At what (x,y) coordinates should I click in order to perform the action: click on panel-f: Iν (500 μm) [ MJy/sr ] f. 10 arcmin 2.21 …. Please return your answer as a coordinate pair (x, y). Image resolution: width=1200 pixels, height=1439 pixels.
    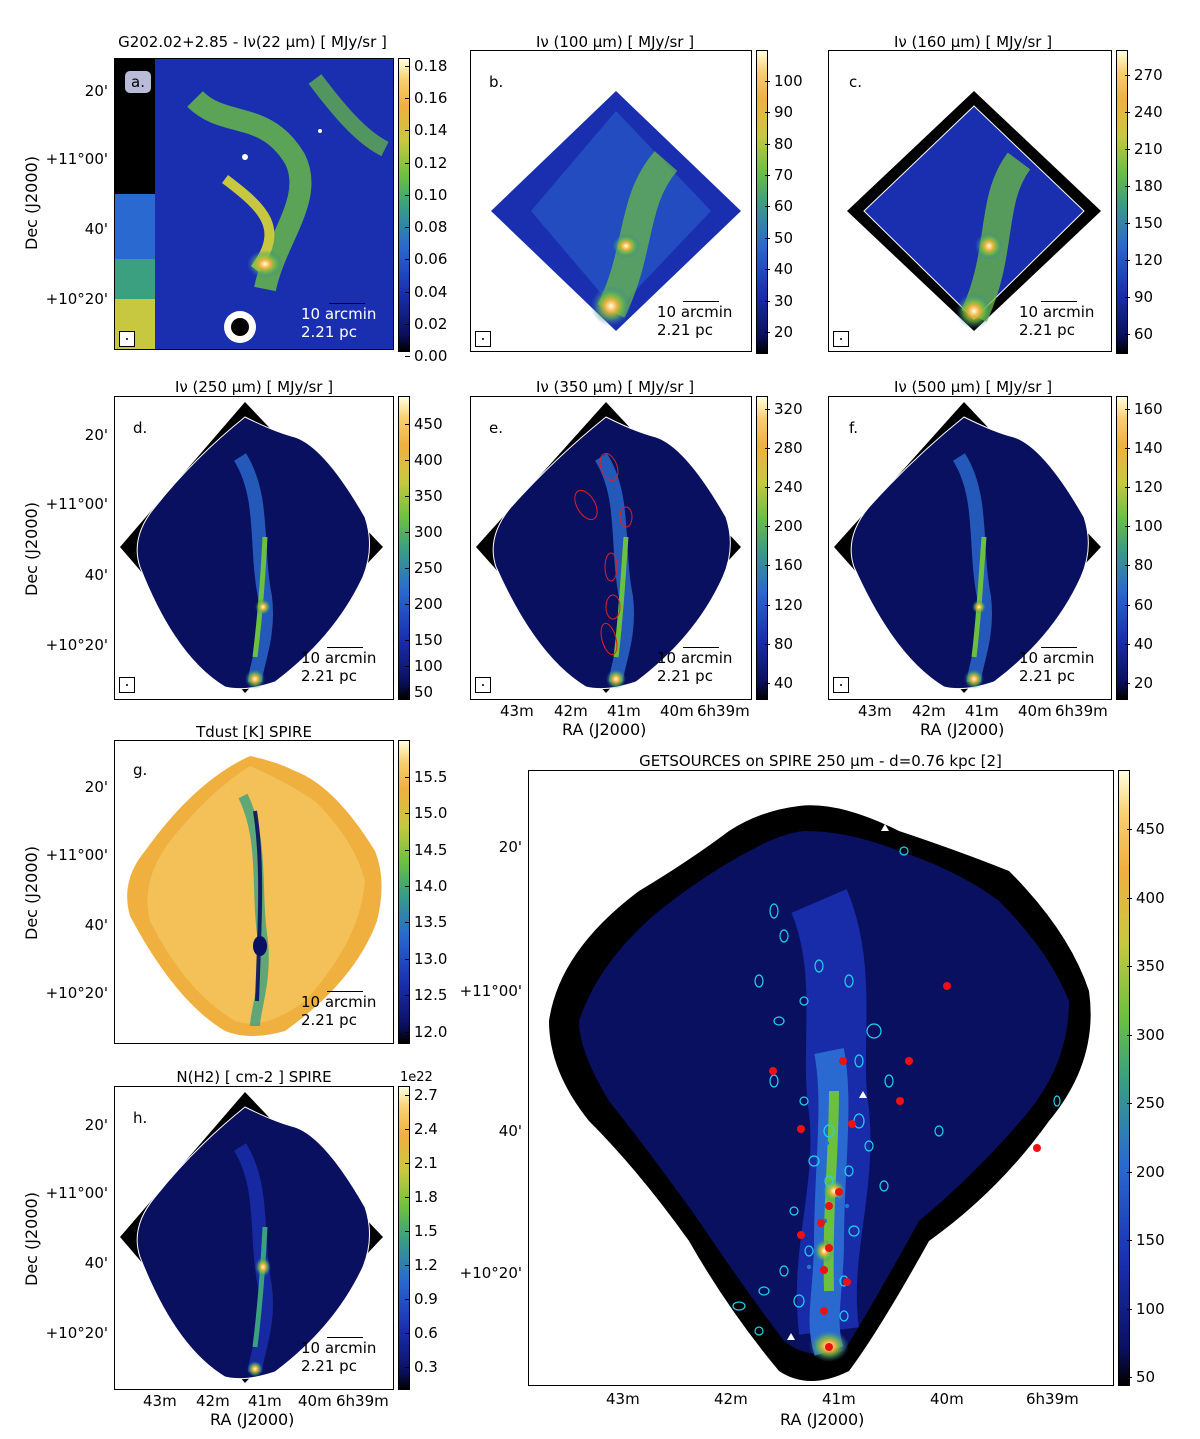
    Looking at the image, I should click on (1014, 555).